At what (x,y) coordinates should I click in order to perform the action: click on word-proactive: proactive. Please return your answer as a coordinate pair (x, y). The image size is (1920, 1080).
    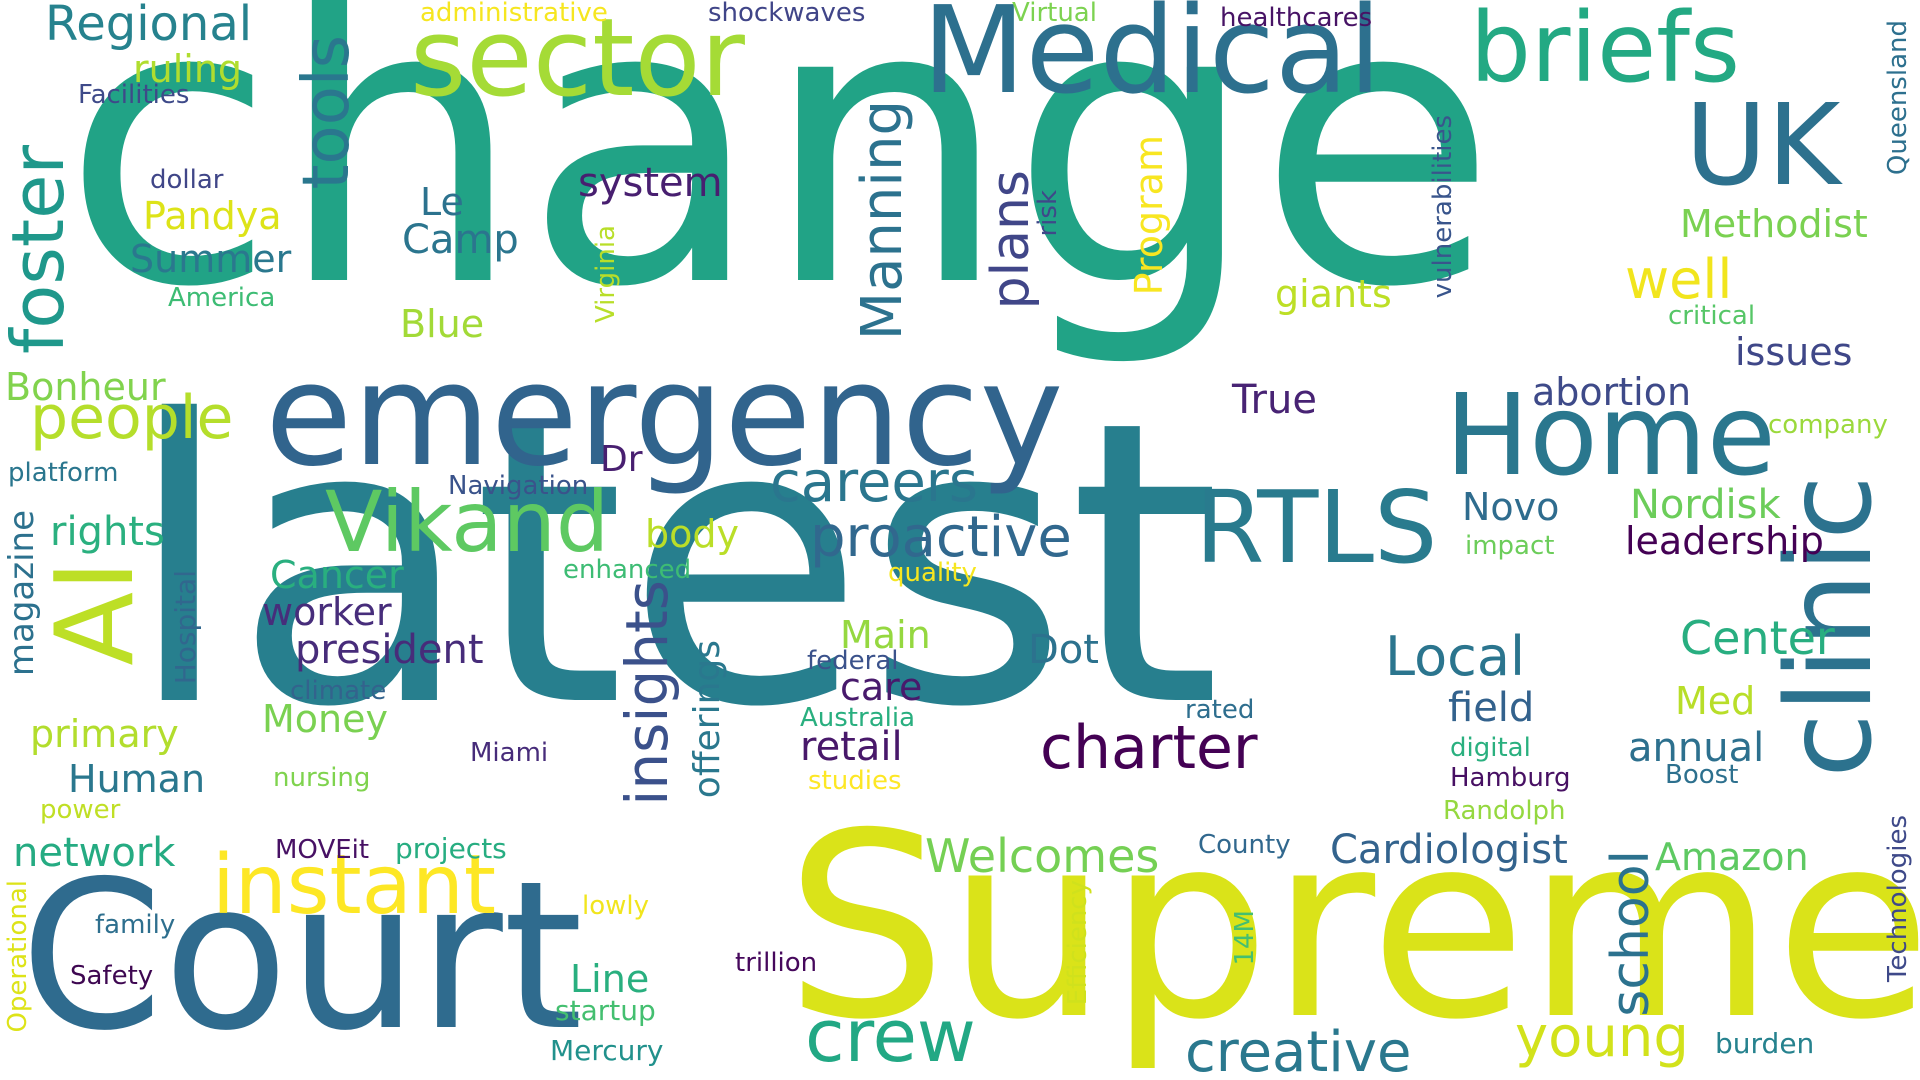
    Looking at the image, I should click on (941, 537).